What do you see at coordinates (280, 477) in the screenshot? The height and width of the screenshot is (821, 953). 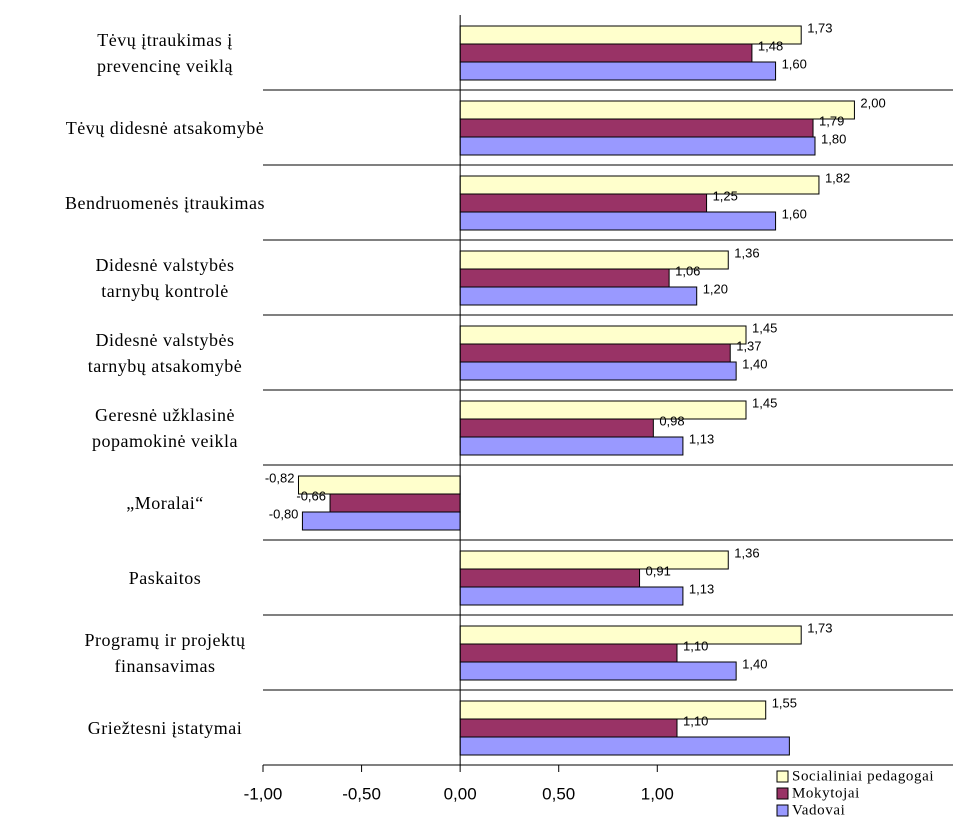 I see `value-label: -0,82` at bounding box center [280, 477].